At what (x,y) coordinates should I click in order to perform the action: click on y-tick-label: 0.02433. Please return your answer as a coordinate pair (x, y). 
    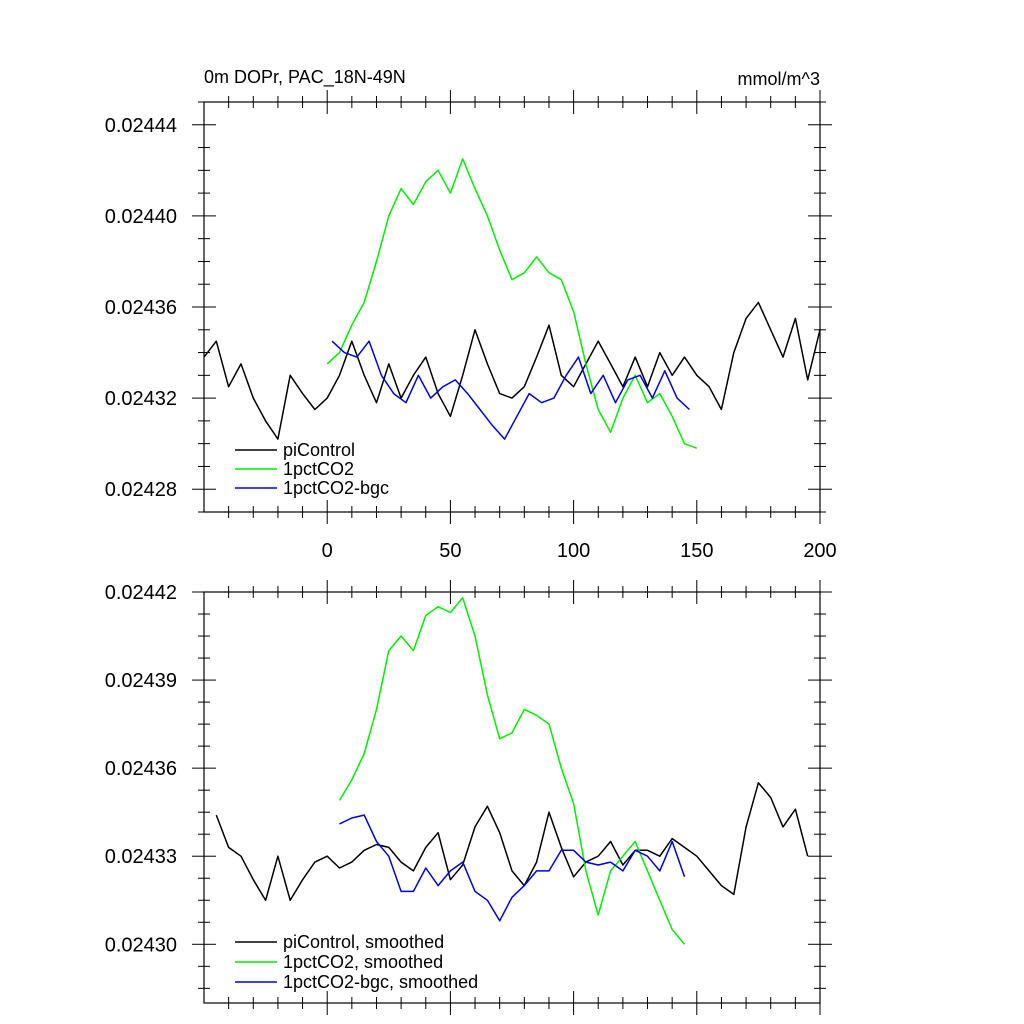
    Looking at the image, I should click on (141, 857).